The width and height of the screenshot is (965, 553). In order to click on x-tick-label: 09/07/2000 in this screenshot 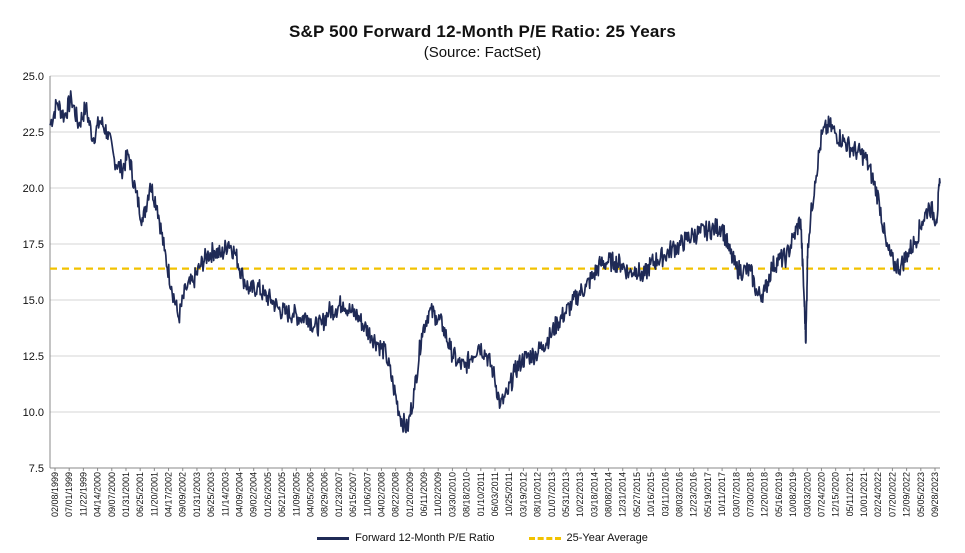, I will do `click(112, 494)`.